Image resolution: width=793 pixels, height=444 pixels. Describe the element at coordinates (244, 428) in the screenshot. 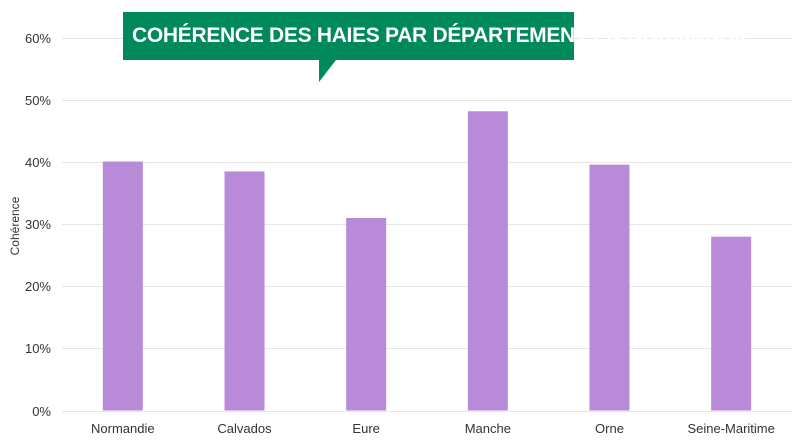

I see `x-tick-label: Calvados` at that location.